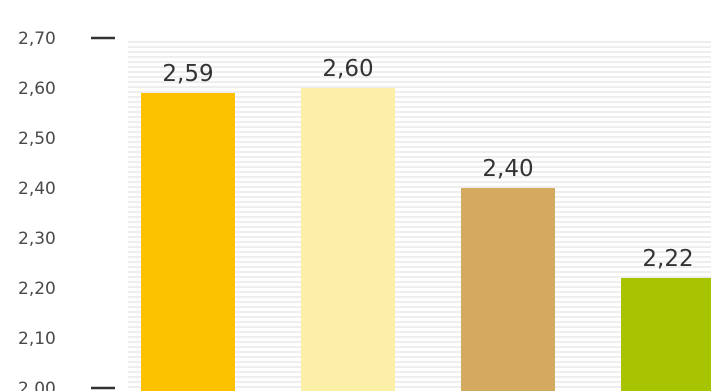  What do you see at coordinates (37, 189) in the screenshot?
I see `y-tick-label: 2,40` at bounding box center [37, 189].